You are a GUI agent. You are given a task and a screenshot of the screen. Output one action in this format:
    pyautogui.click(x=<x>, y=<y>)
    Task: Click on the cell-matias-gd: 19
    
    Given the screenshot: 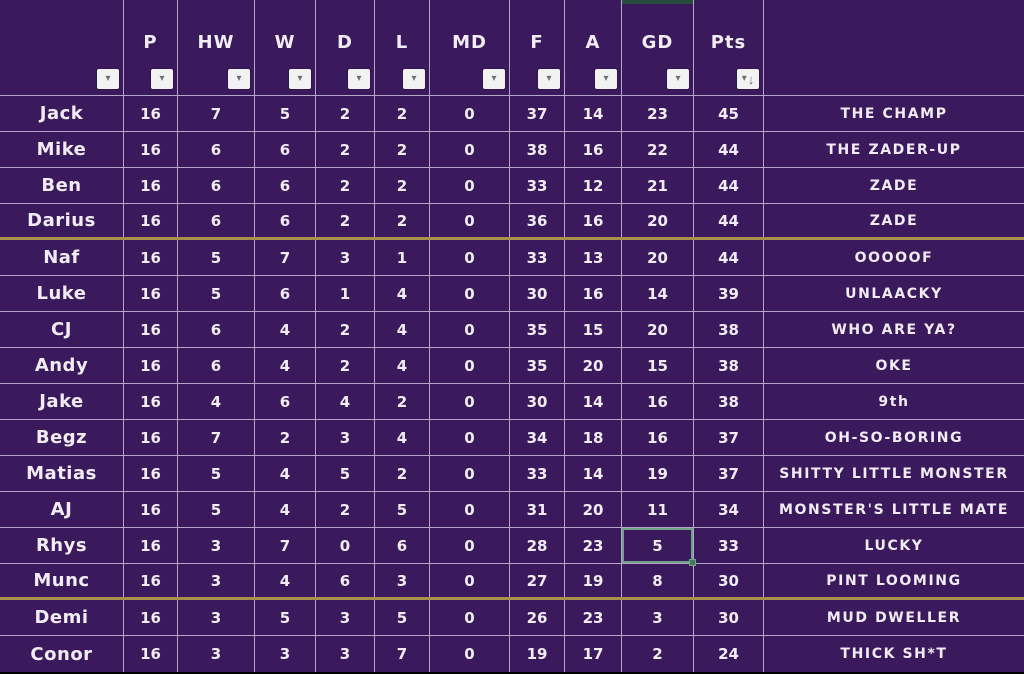 What is the action you would take?
    pyautogui.click(x=658, y=473)
    